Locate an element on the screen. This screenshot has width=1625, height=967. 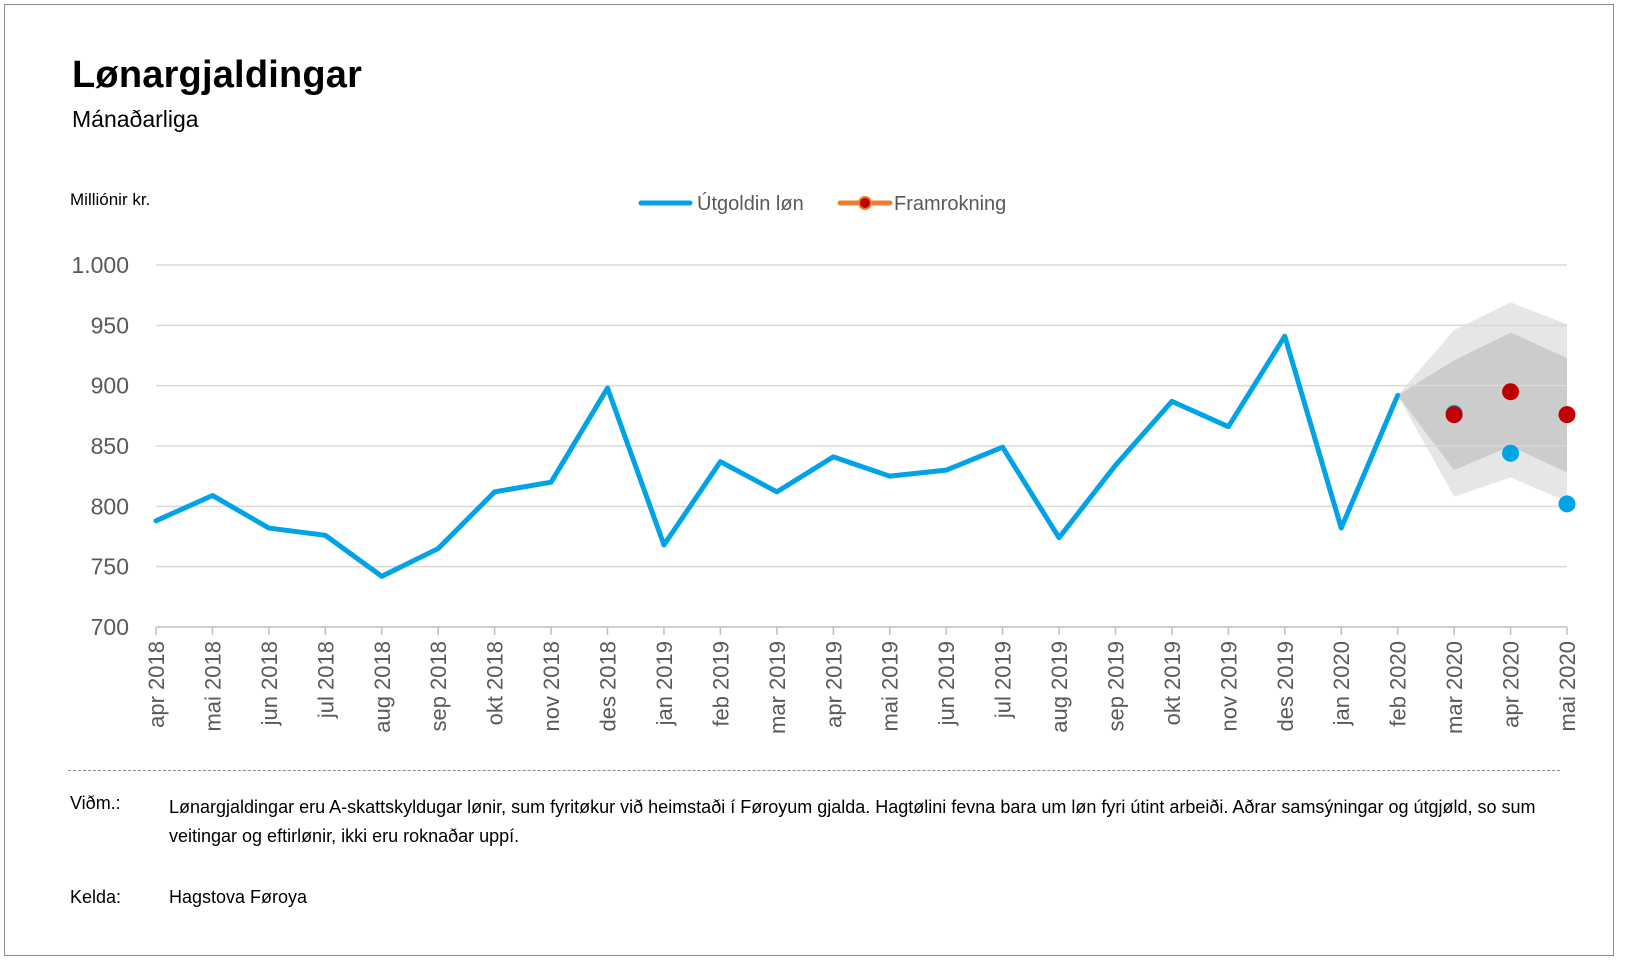
x-tick-label: des 2019 is located at coordinates (1285, 686).